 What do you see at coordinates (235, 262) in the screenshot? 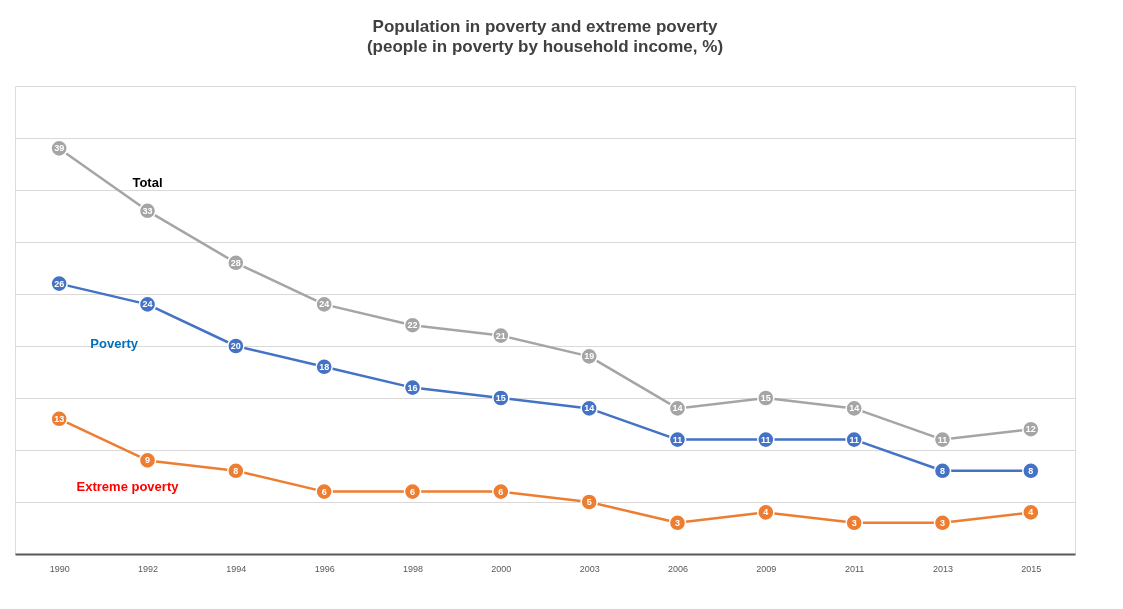
I see `data-label: 28` at bounding box center [235, 262].